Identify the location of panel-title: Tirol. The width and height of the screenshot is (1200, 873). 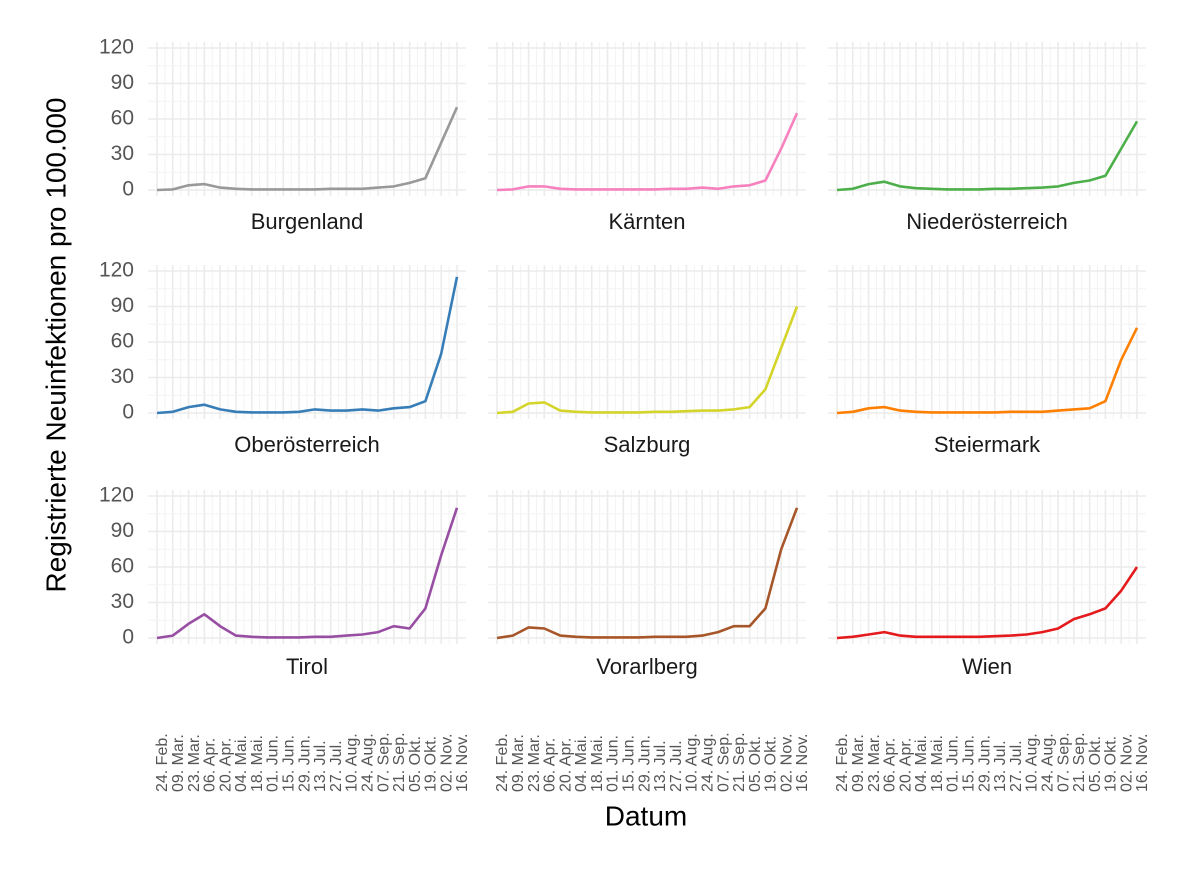
(307, 666).